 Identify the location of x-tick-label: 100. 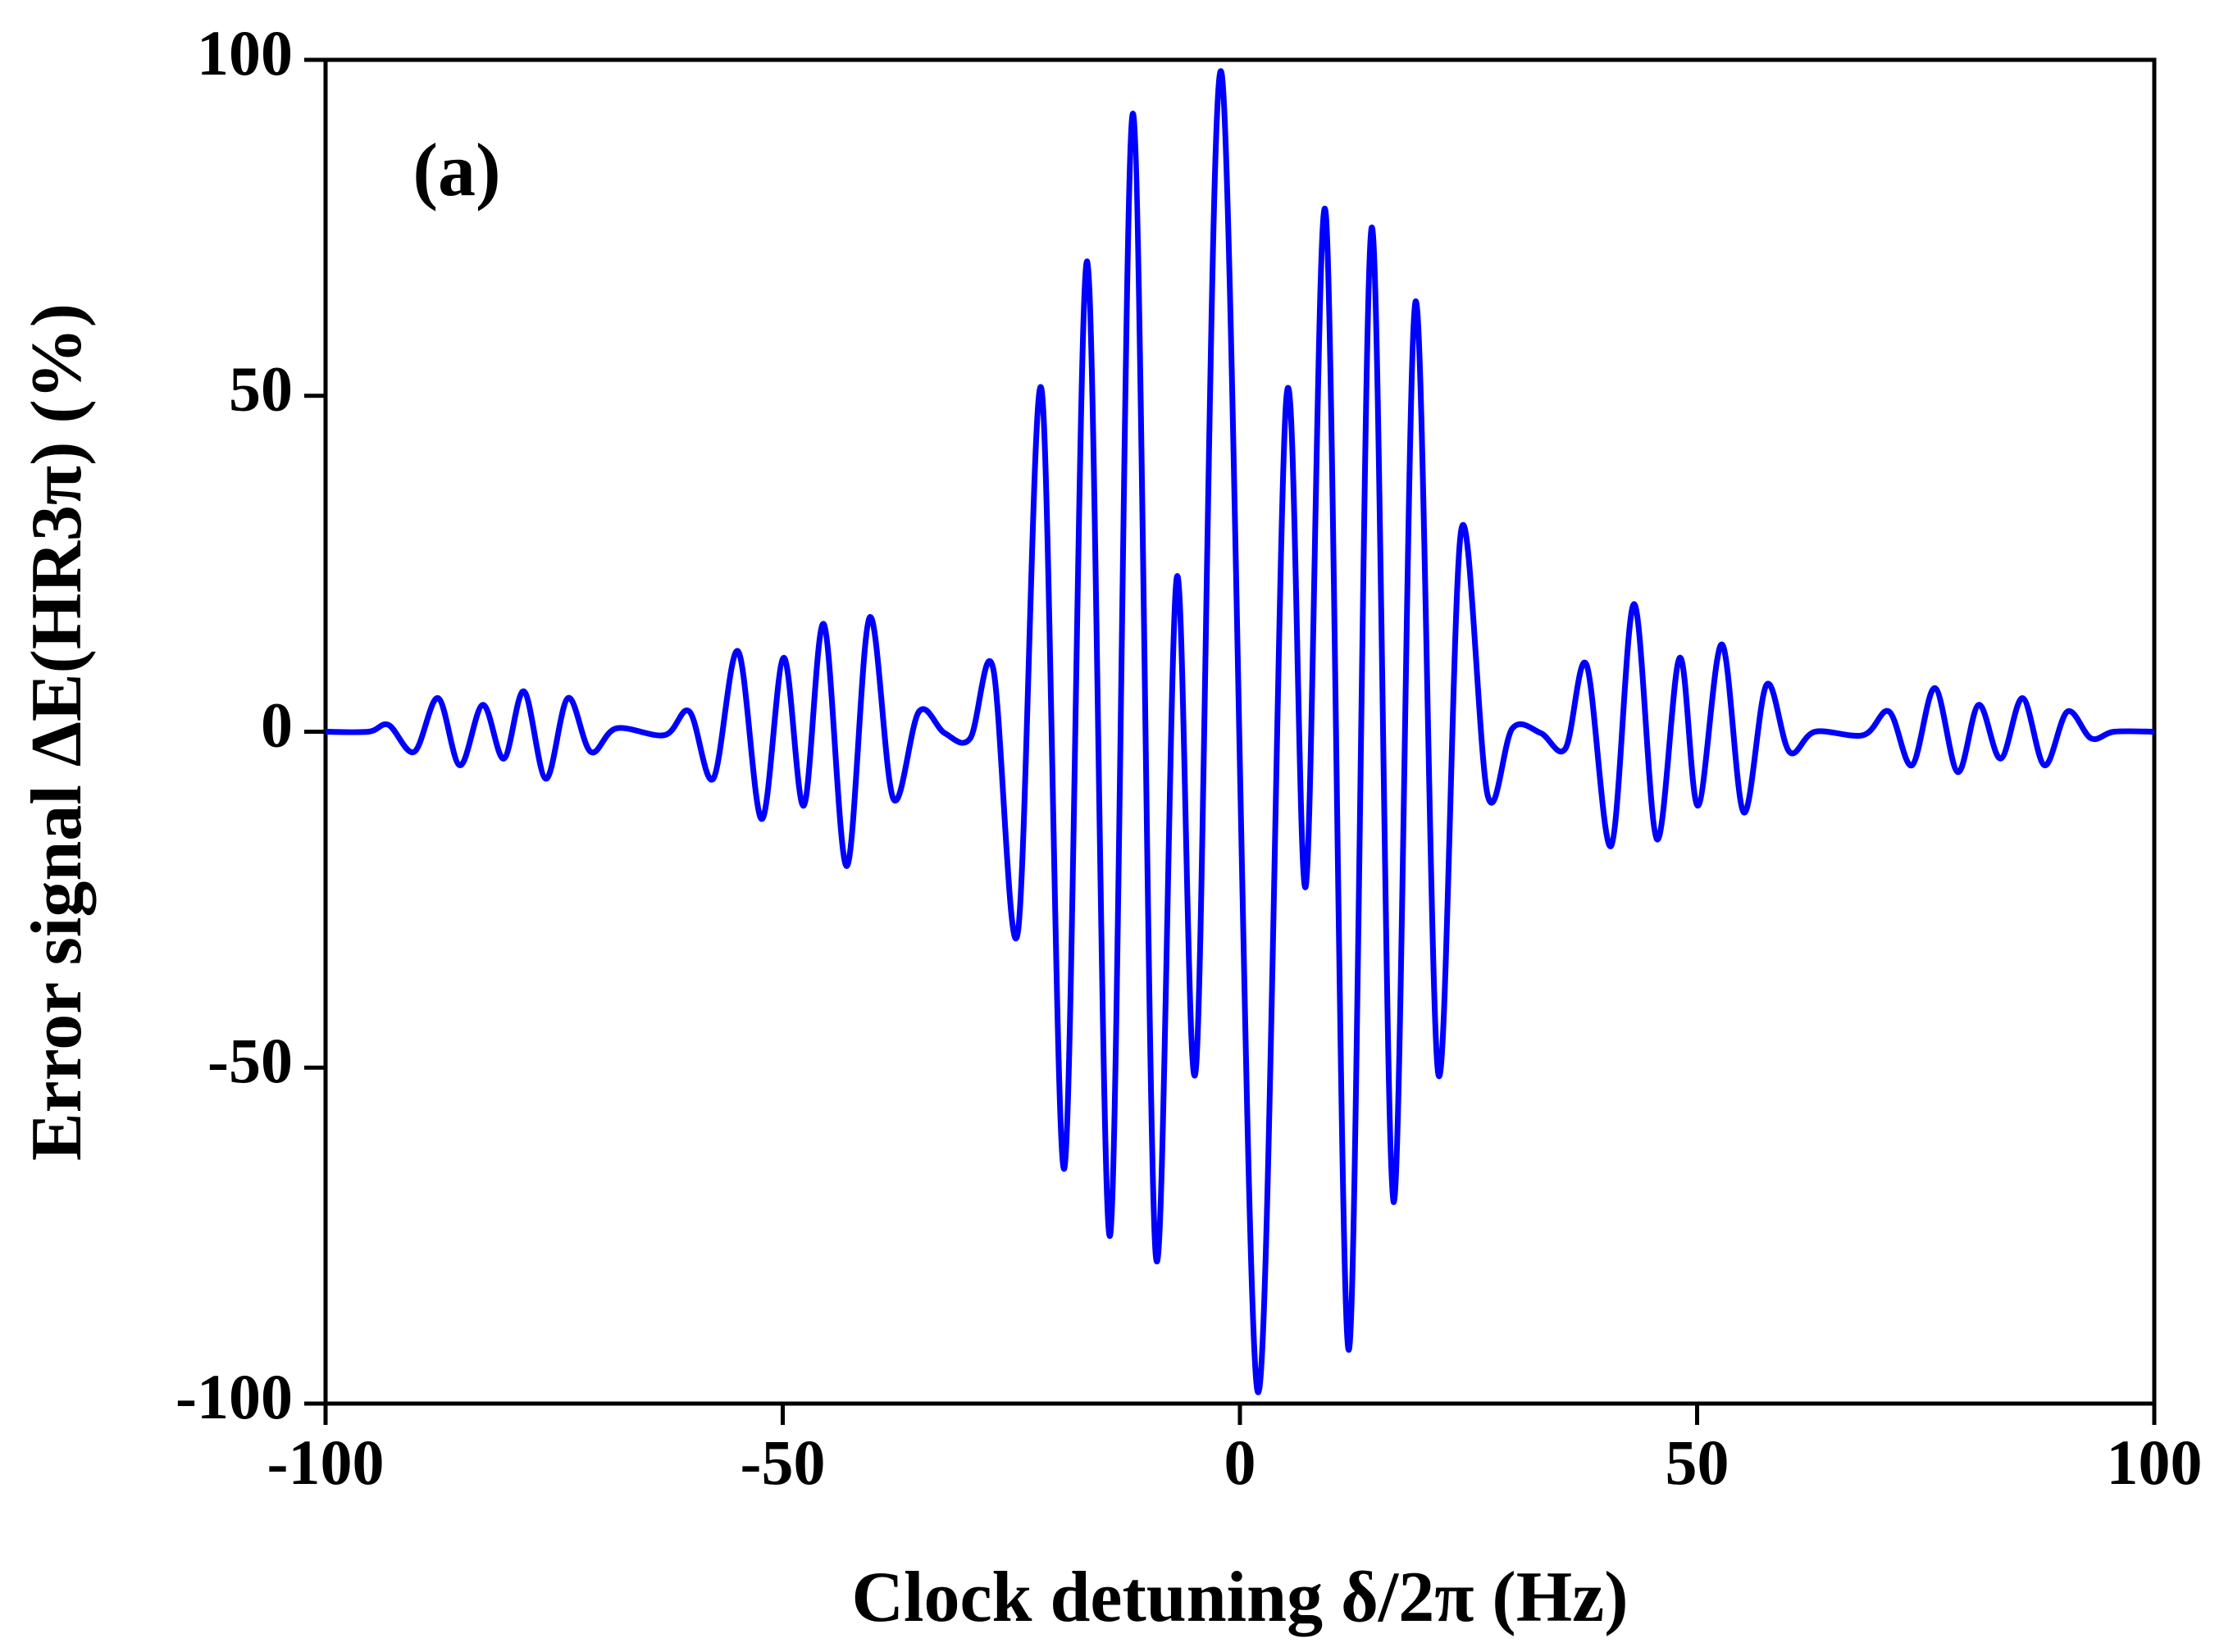
(2155, 1462).